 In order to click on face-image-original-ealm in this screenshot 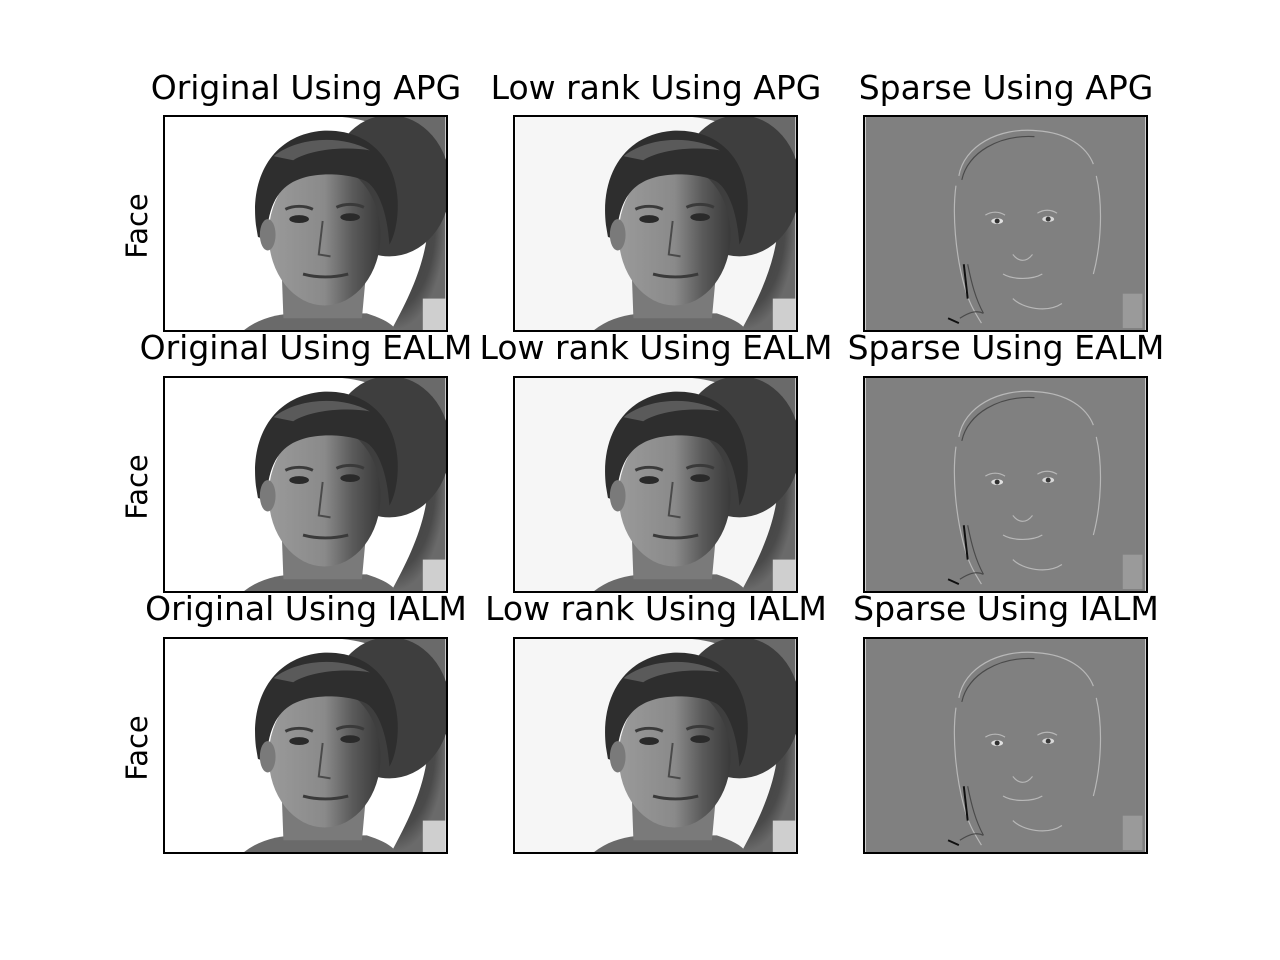, I will do `click(305, 484)`.